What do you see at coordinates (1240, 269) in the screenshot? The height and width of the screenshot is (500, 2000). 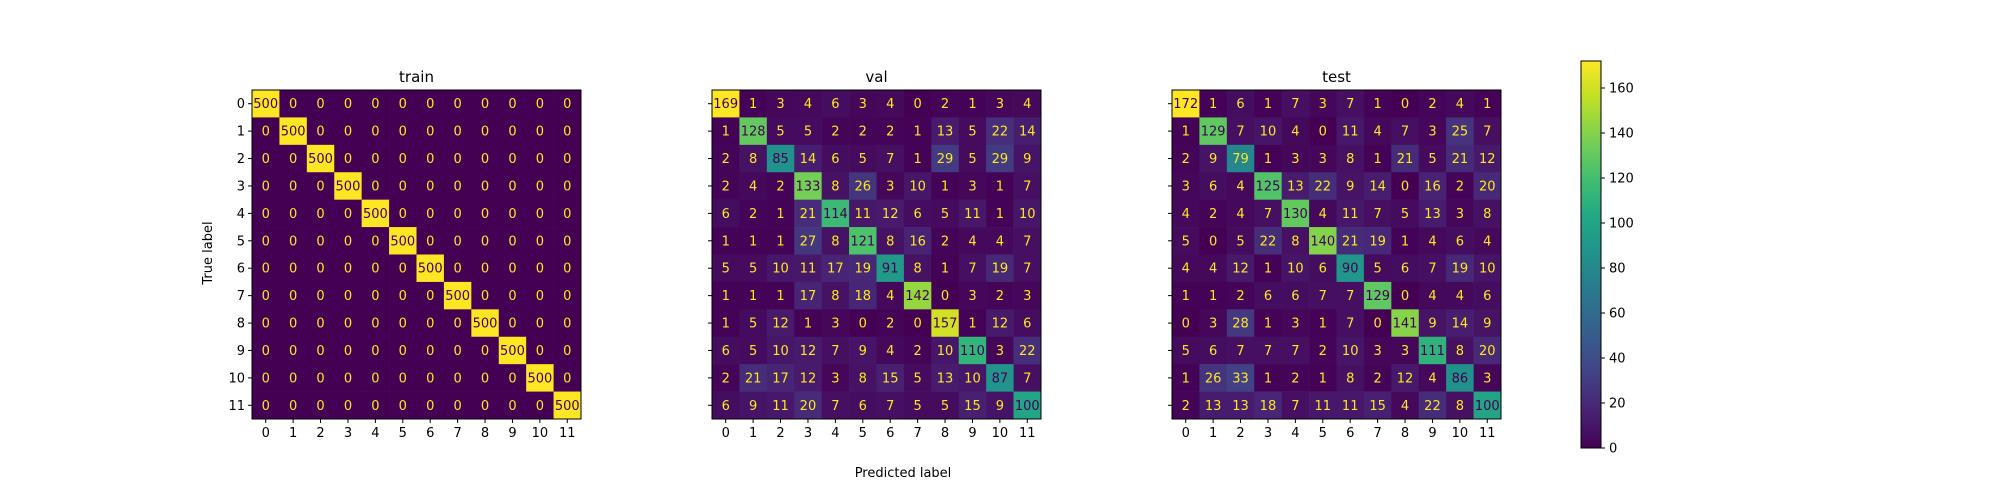 I see `cell-value-label: 12` at bounding box center [1240, 269].